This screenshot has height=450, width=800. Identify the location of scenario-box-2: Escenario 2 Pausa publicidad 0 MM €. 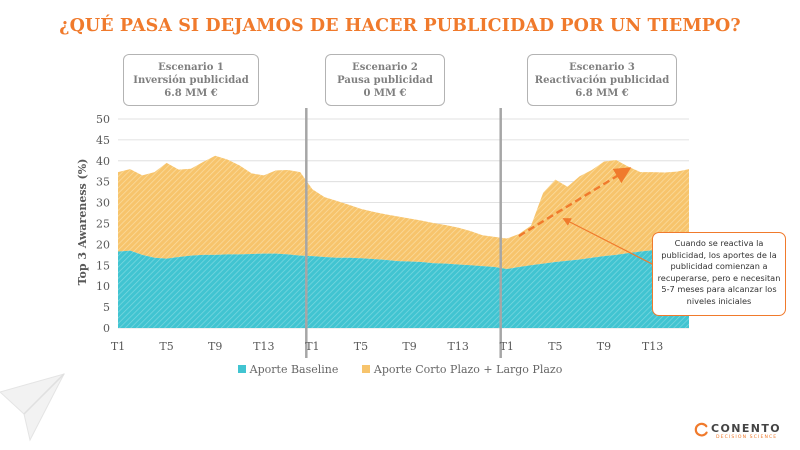
(385, 80).